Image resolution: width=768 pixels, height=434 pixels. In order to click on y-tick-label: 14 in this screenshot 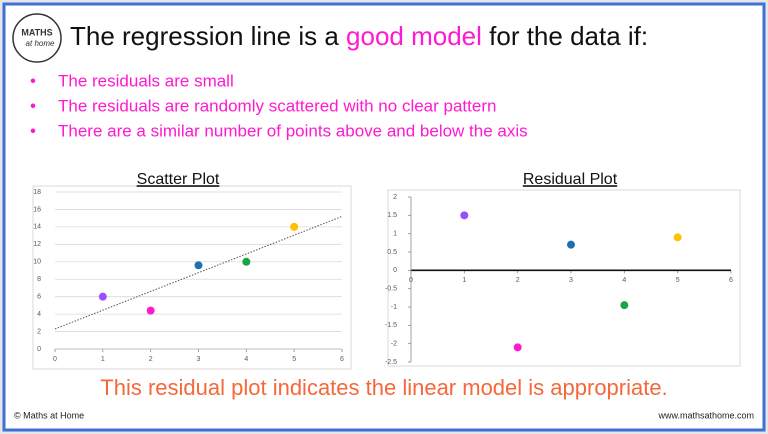, I will do `click(37, 227)`.